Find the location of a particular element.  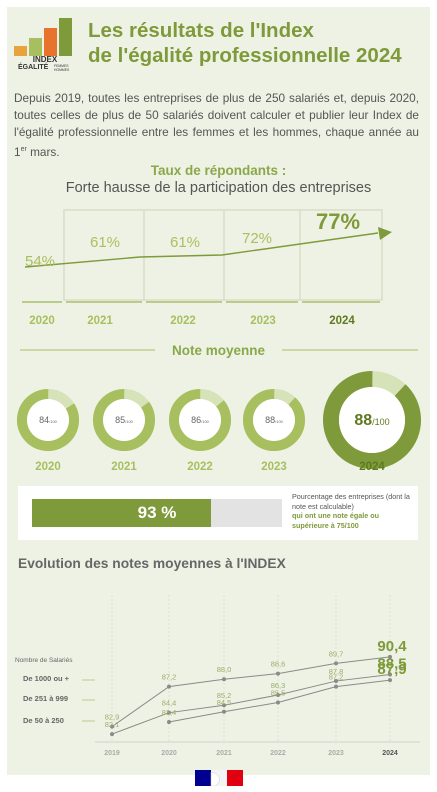

participation-year-label: 2021 is located at coordinates (100, 321).